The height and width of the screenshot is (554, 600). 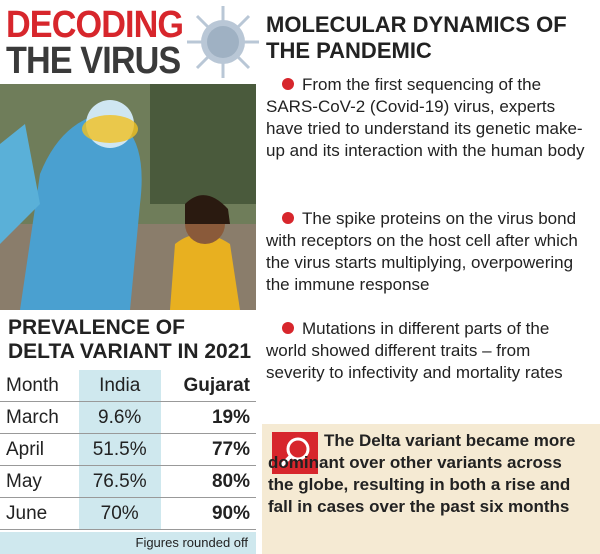 What do you see at coordinates (95, 25) in the screenshot?
I see `title-line-1: DECODING` at bounding box center [95, 25].